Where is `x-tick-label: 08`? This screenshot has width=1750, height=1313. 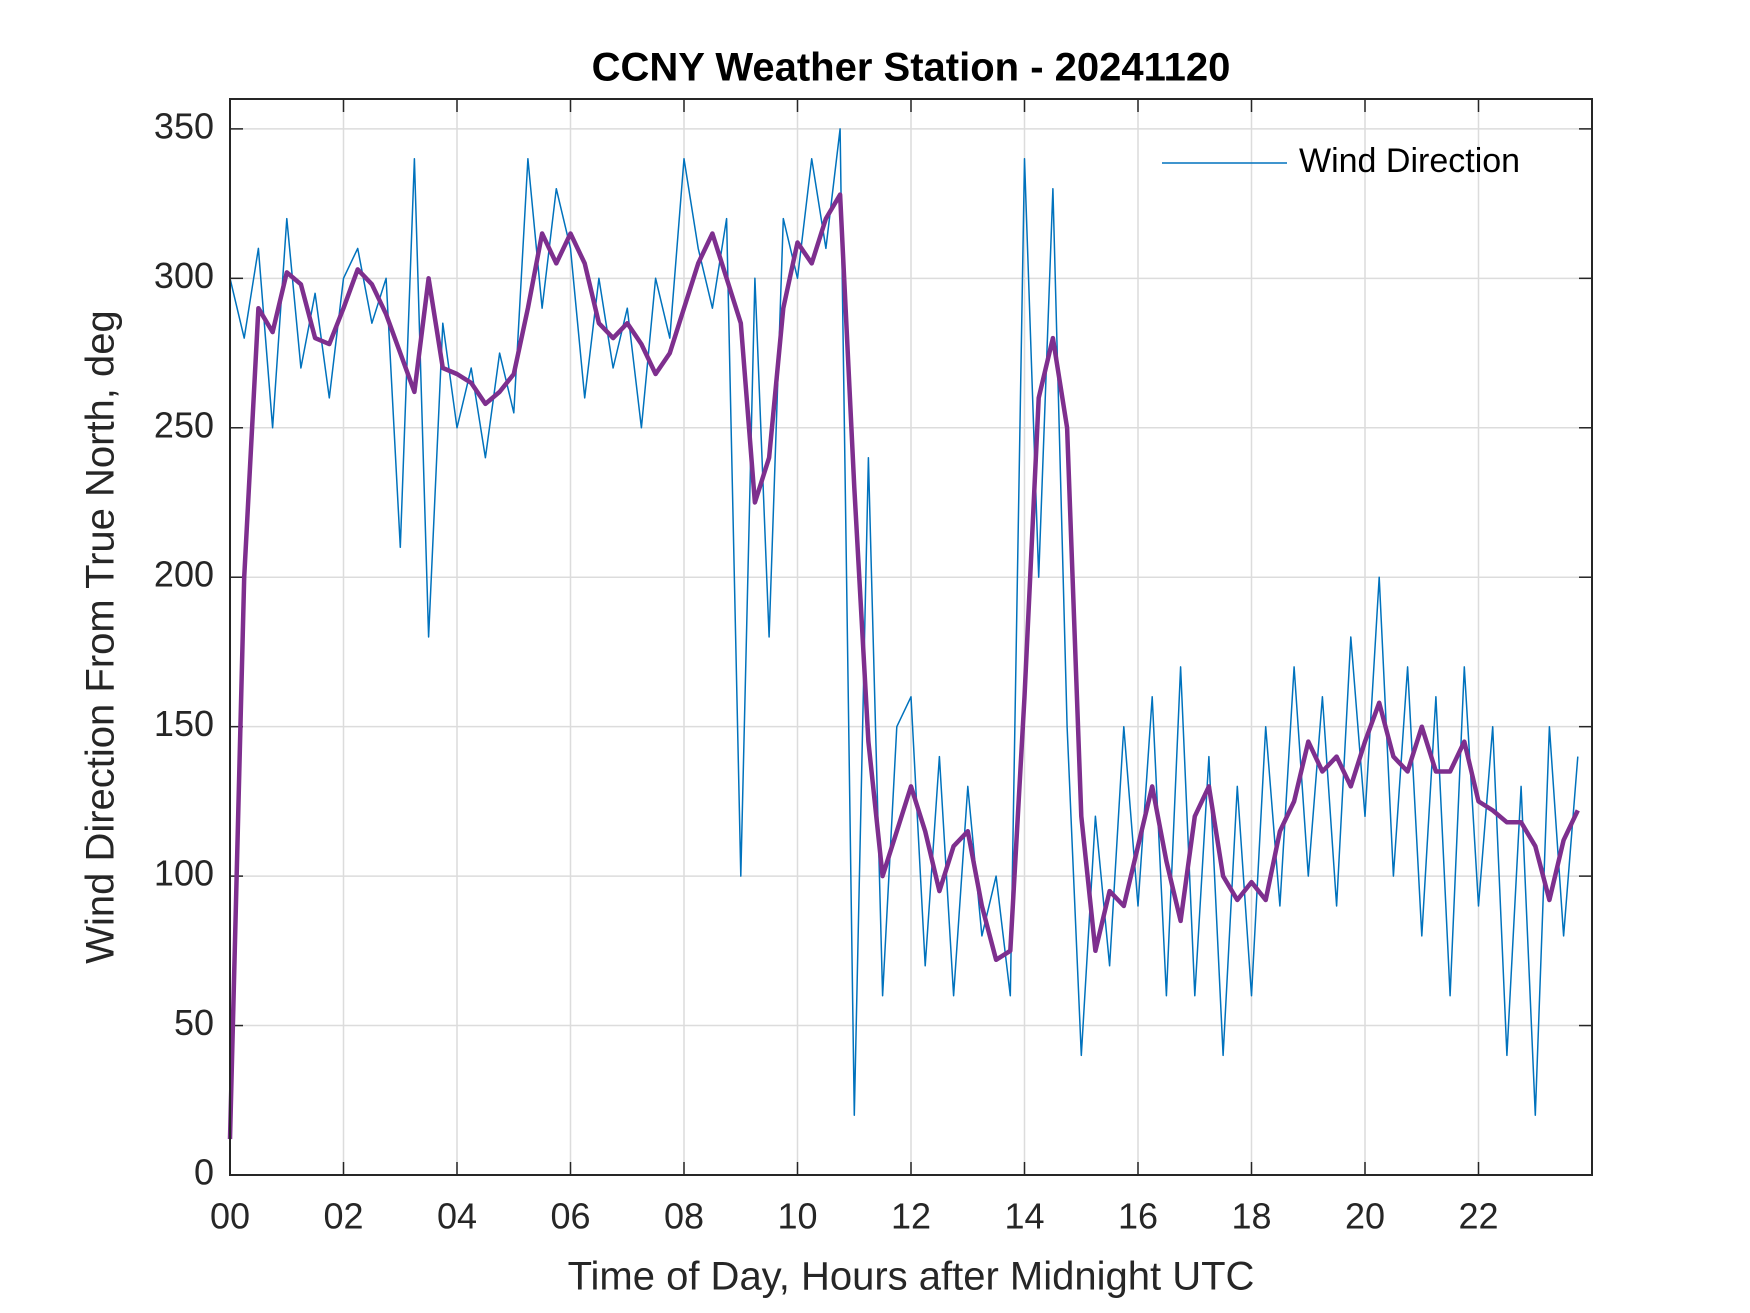
x-tick-label: 08 is located at coordinates (684, 1216).